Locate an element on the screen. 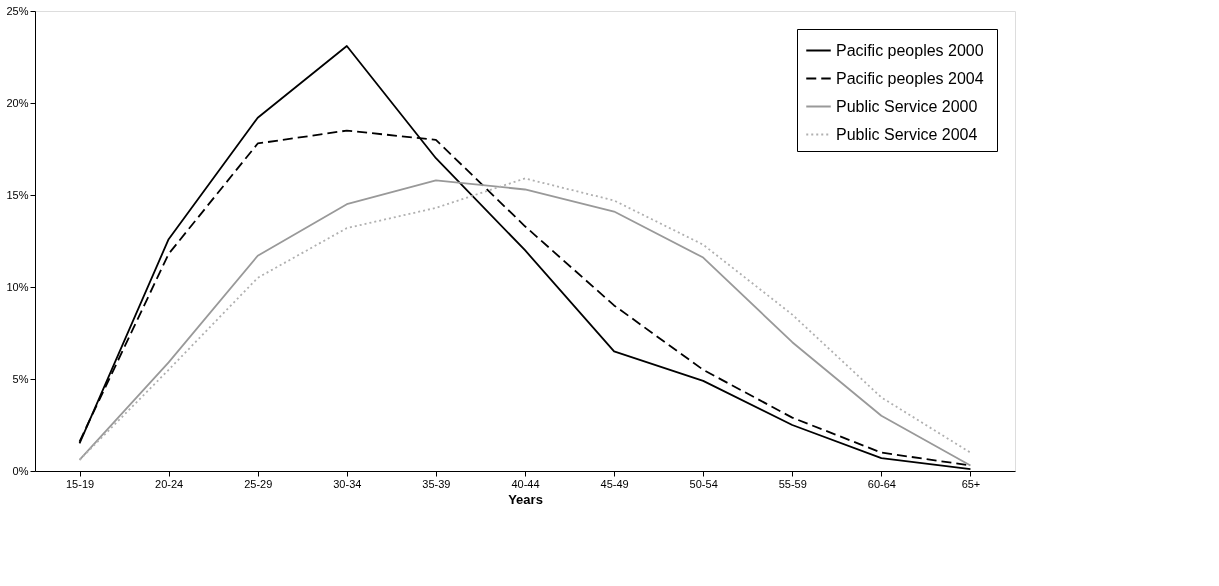 Image resolution: width=1219 pixels, height=586 pixels. x-tick-label: 35-39 is located at coordinates (436, 483).